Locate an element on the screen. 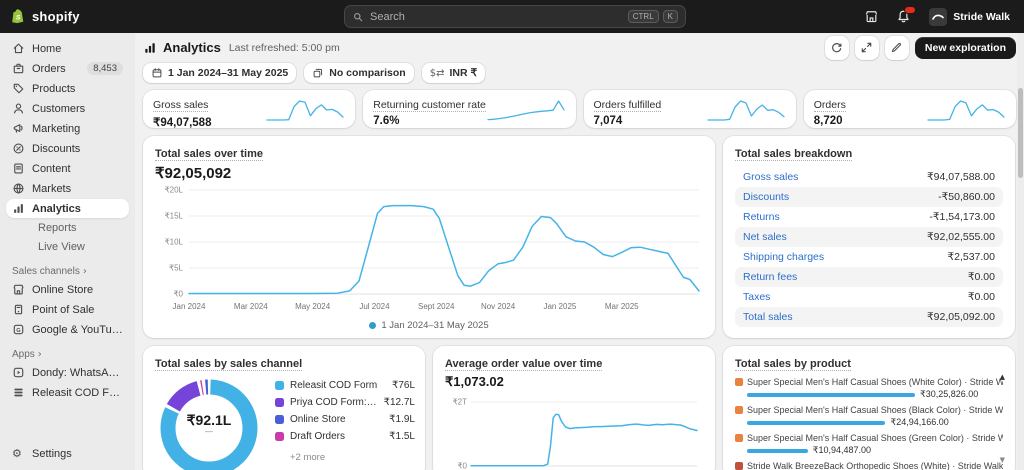  fullscreen-button is located at coordinates (866, 47).